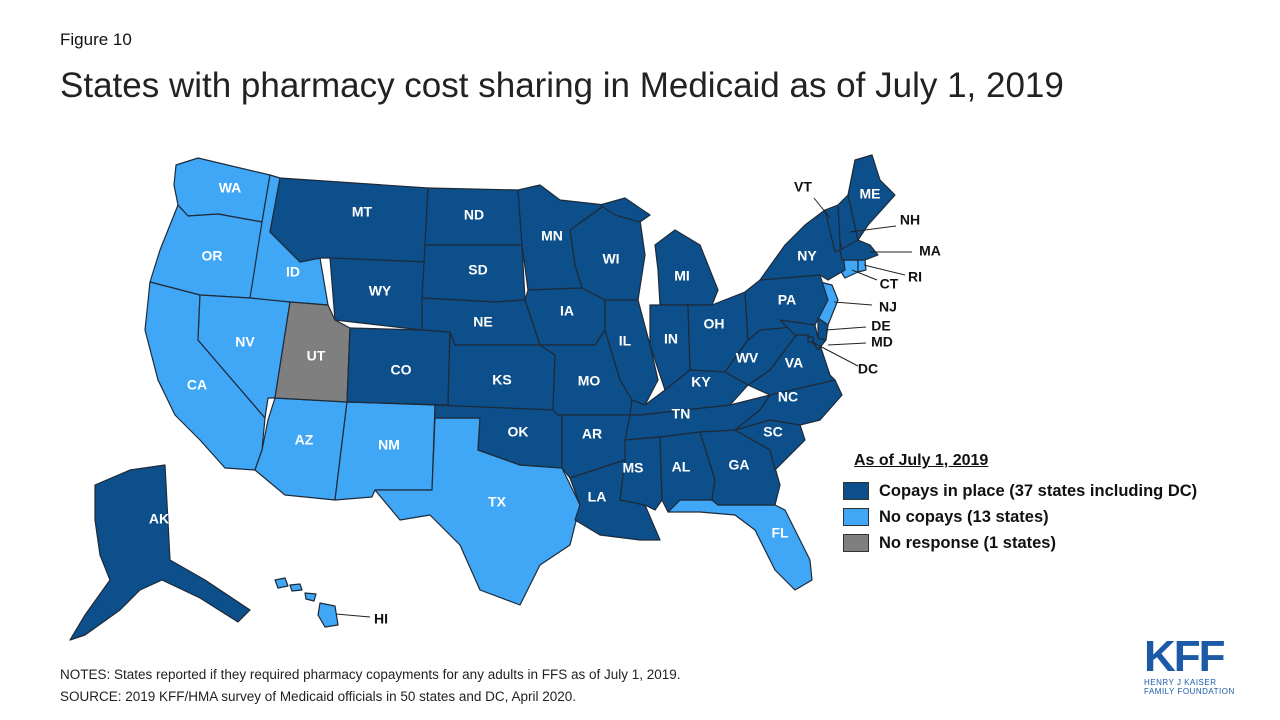 The height and width of the screenshot is (720, 1280). I want to click on state-md, so click(803, 335).